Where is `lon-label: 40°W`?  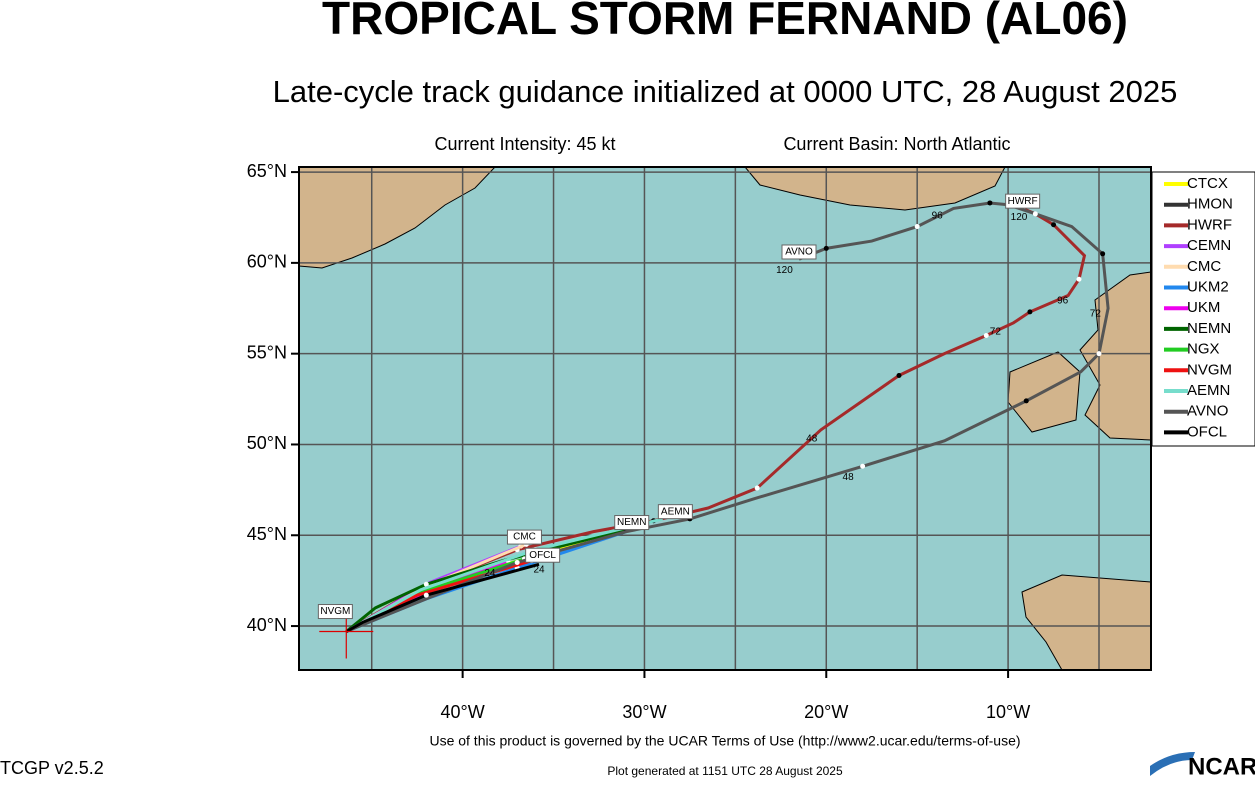 lon-label: 40°W is located at coordinates (463, 712).